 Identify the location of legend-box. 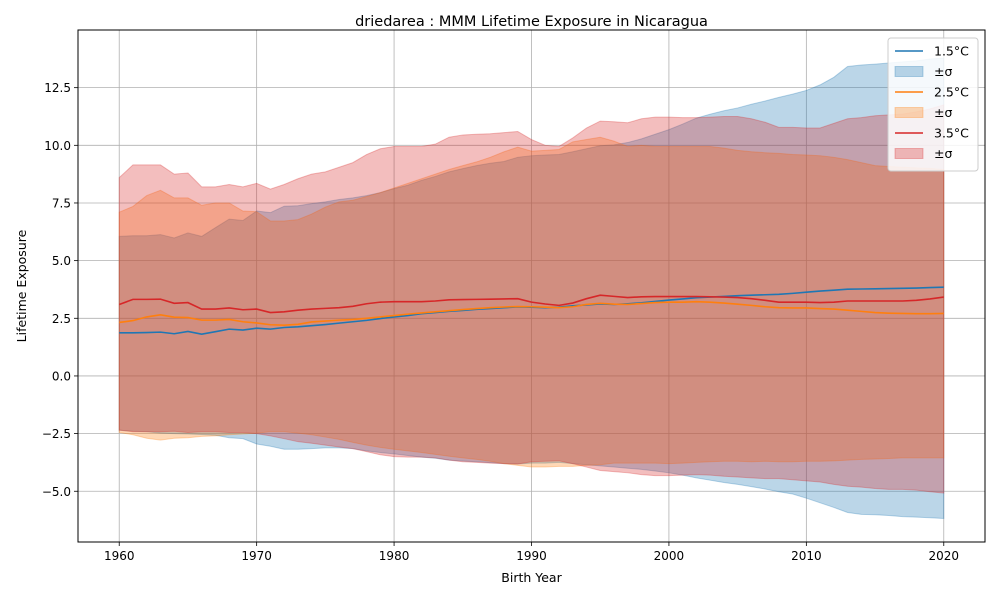
(933, 104).